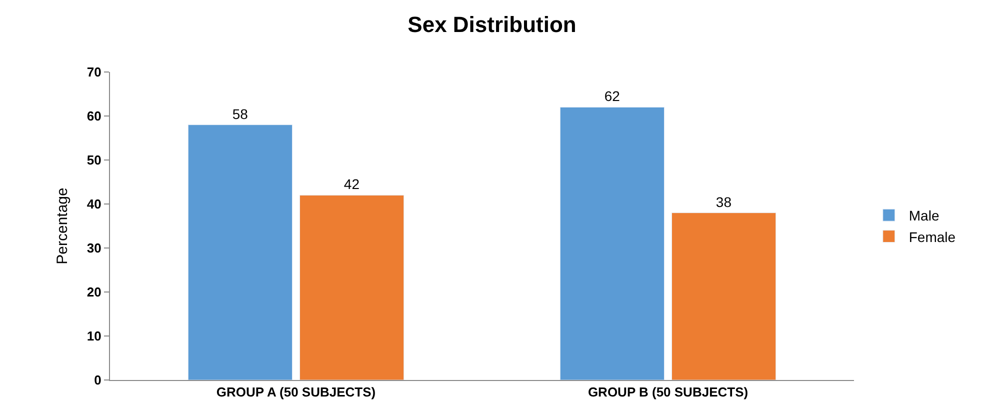  I want to click on x-tick-label: GROUP A (50 SUBJECTS), so click(296, 392).